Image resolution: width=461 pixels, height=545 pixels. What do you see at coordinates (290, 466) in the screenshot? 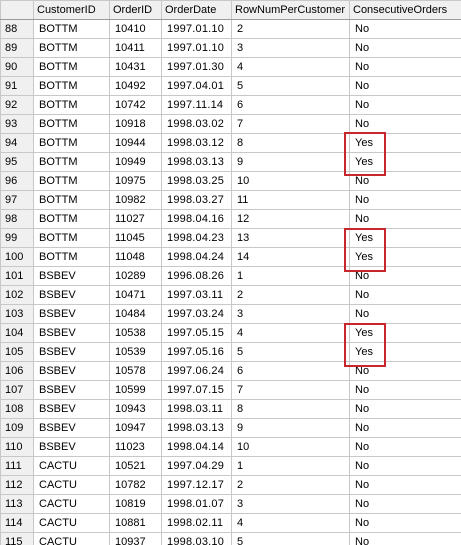
I see `row-num-per-customer-cell: 1` at bounding box center [290, 466].